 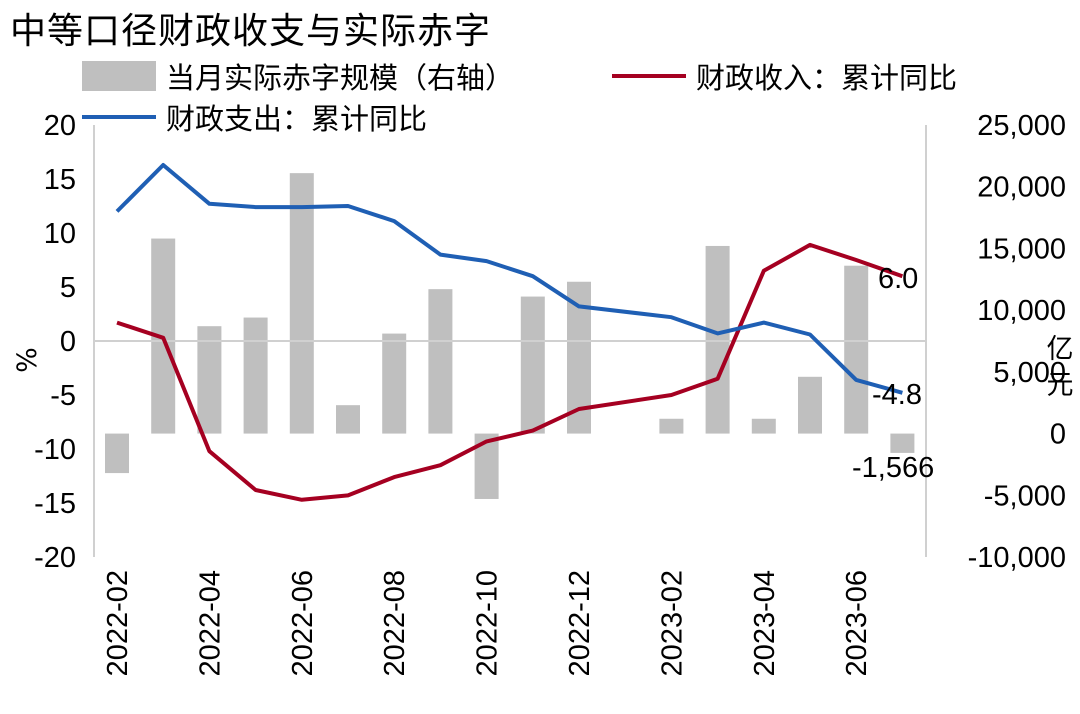 I want to click on legend-expenditure: 财政支出：累计同比, so click(x=254, y=117).